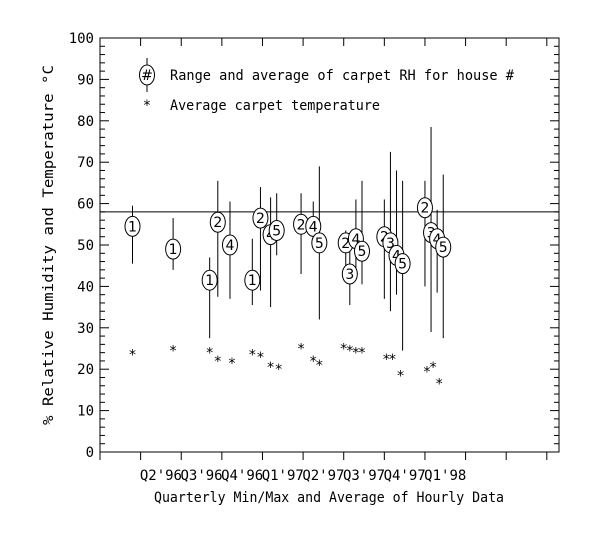  Describe the element at coordinates (85, 287) in the screenshot. I see `y-tick-label: 40` at that location.